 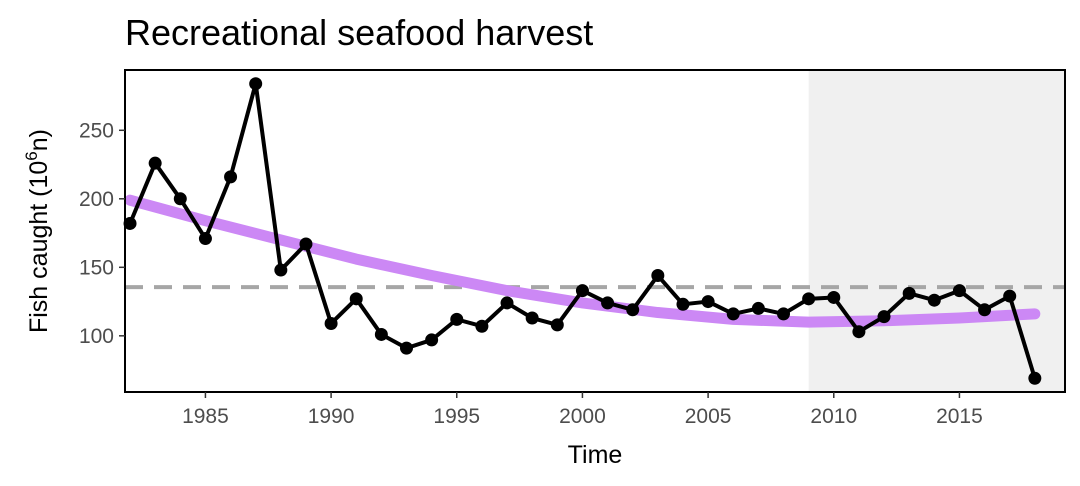 I want to click on x-tick-label: 2005, so click(x=708, y=416).